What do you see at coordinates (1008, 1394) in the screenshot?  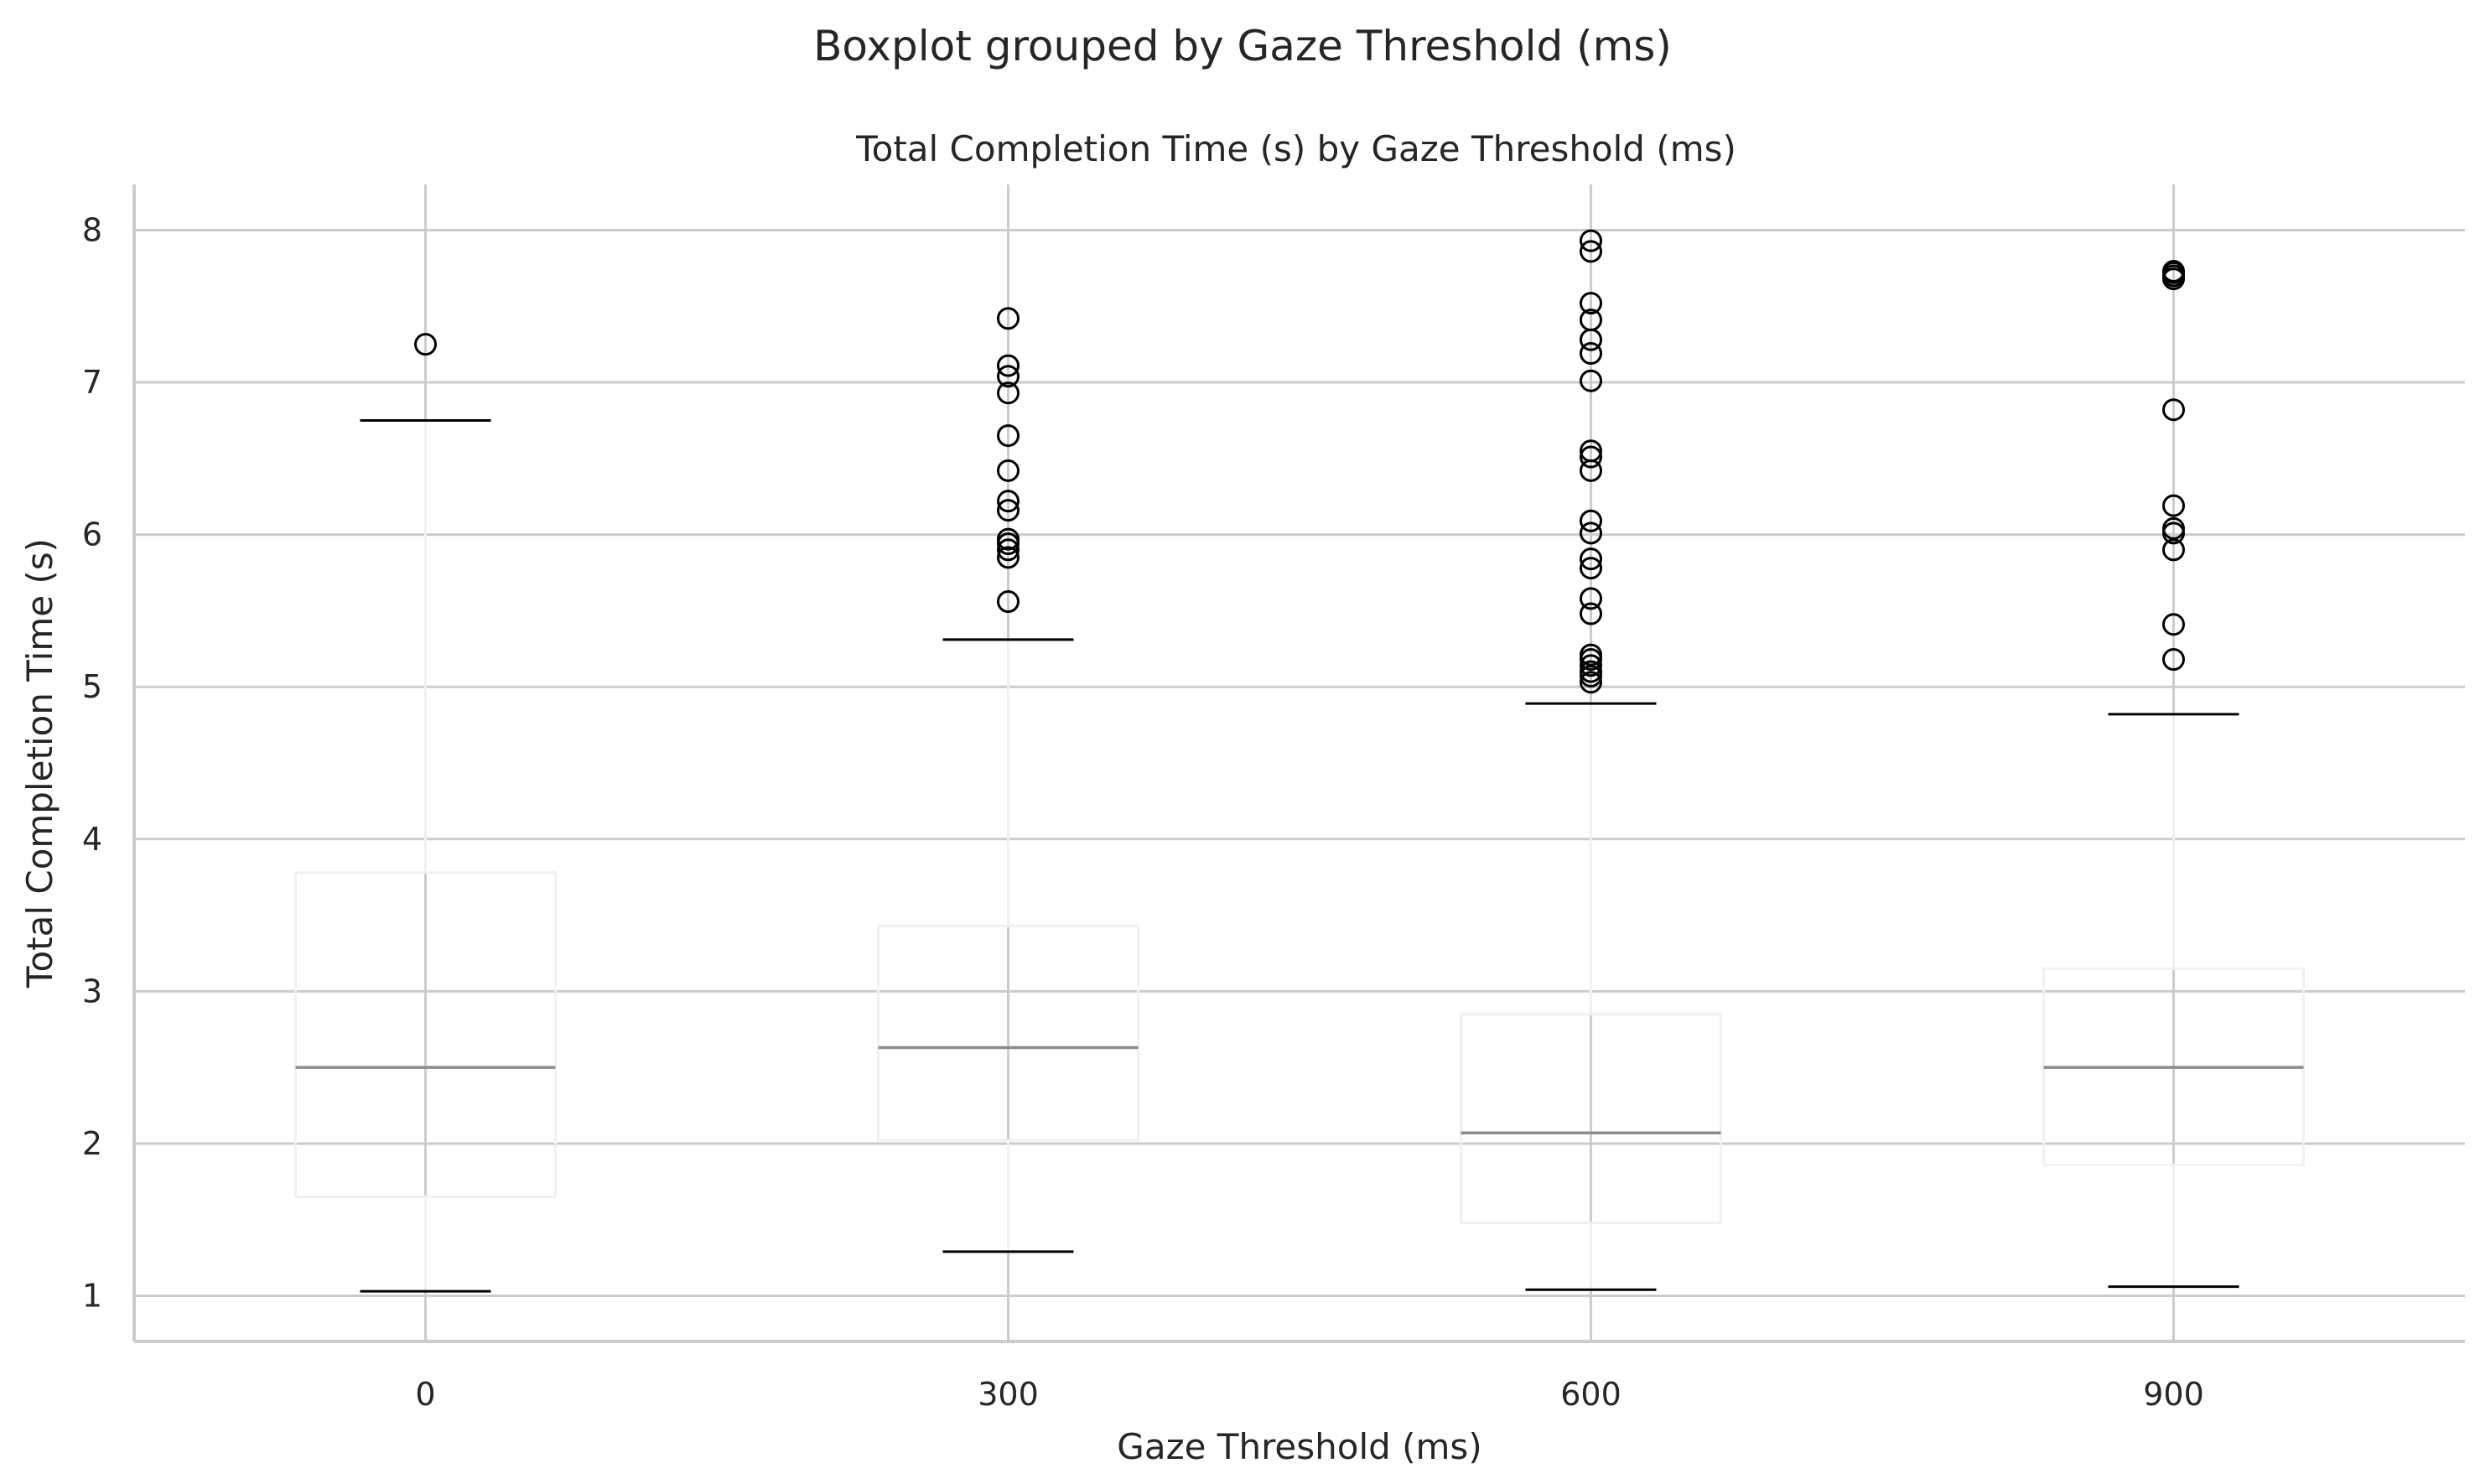 I see `x-tick-label: 300` at bounding box center [1008, 1394].